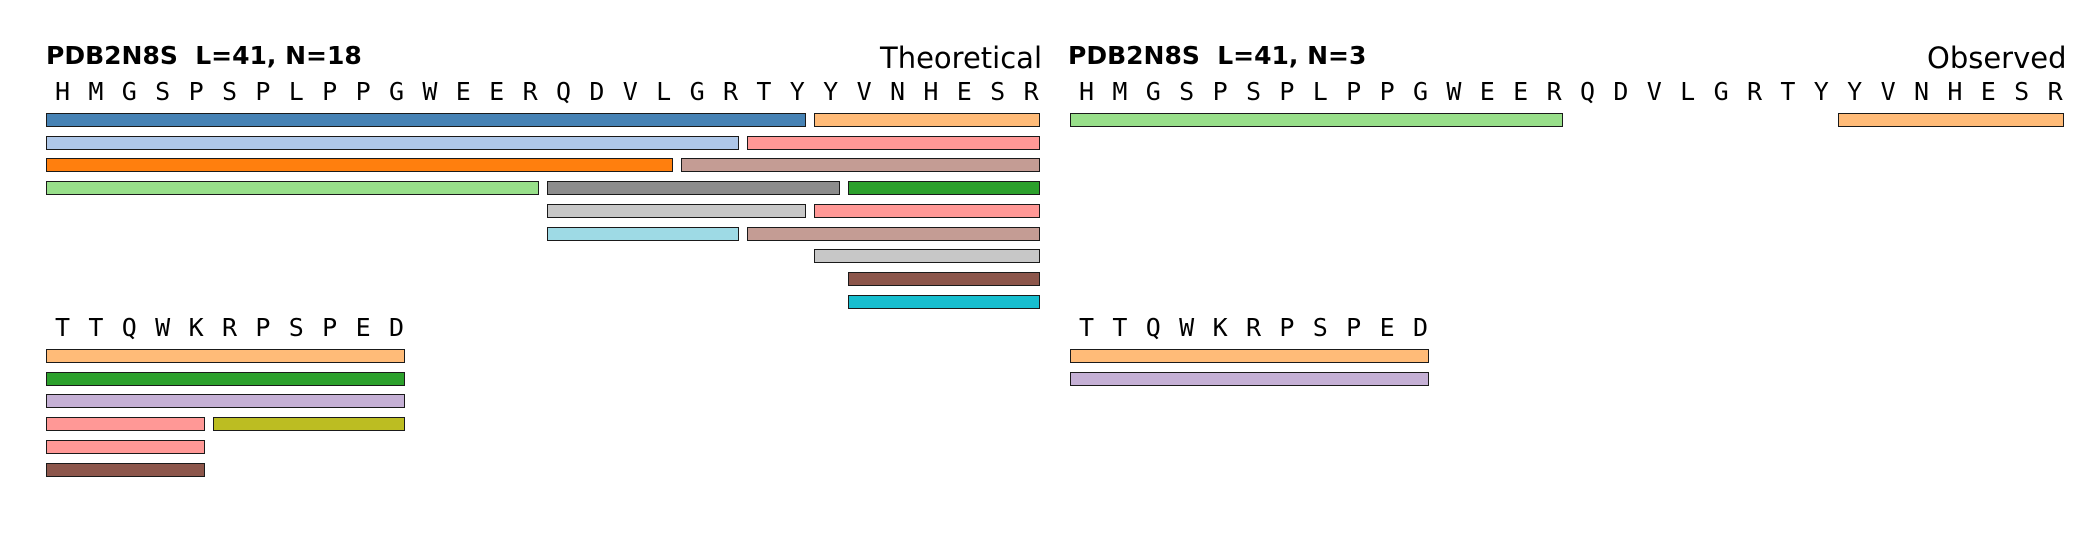 This screenshot has height=540, width=2100. I want to click on observed-panel-title: PDB2N8S L=41, N=3, so click(1217, 55).